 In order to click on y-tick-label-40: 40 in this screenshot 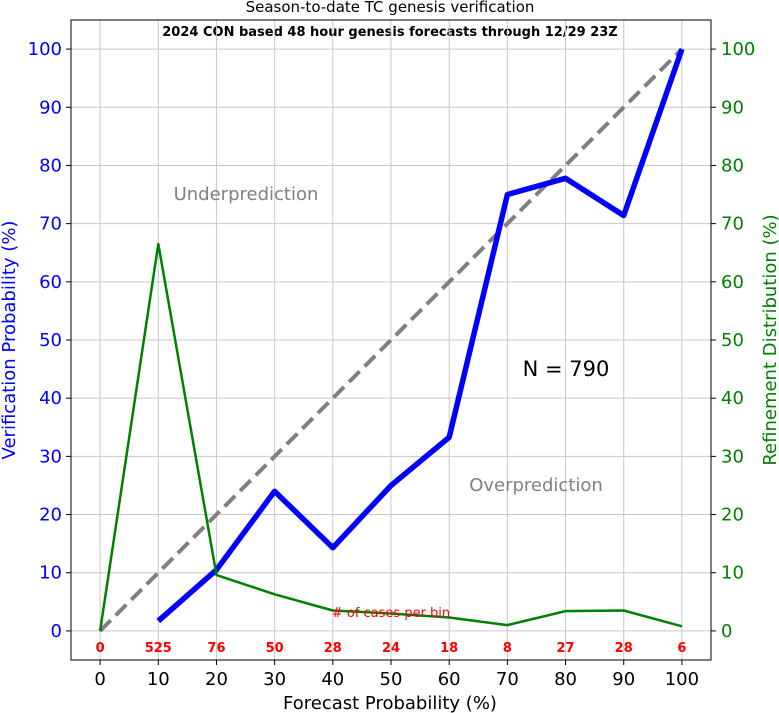, I will do `click(50, 398)`.